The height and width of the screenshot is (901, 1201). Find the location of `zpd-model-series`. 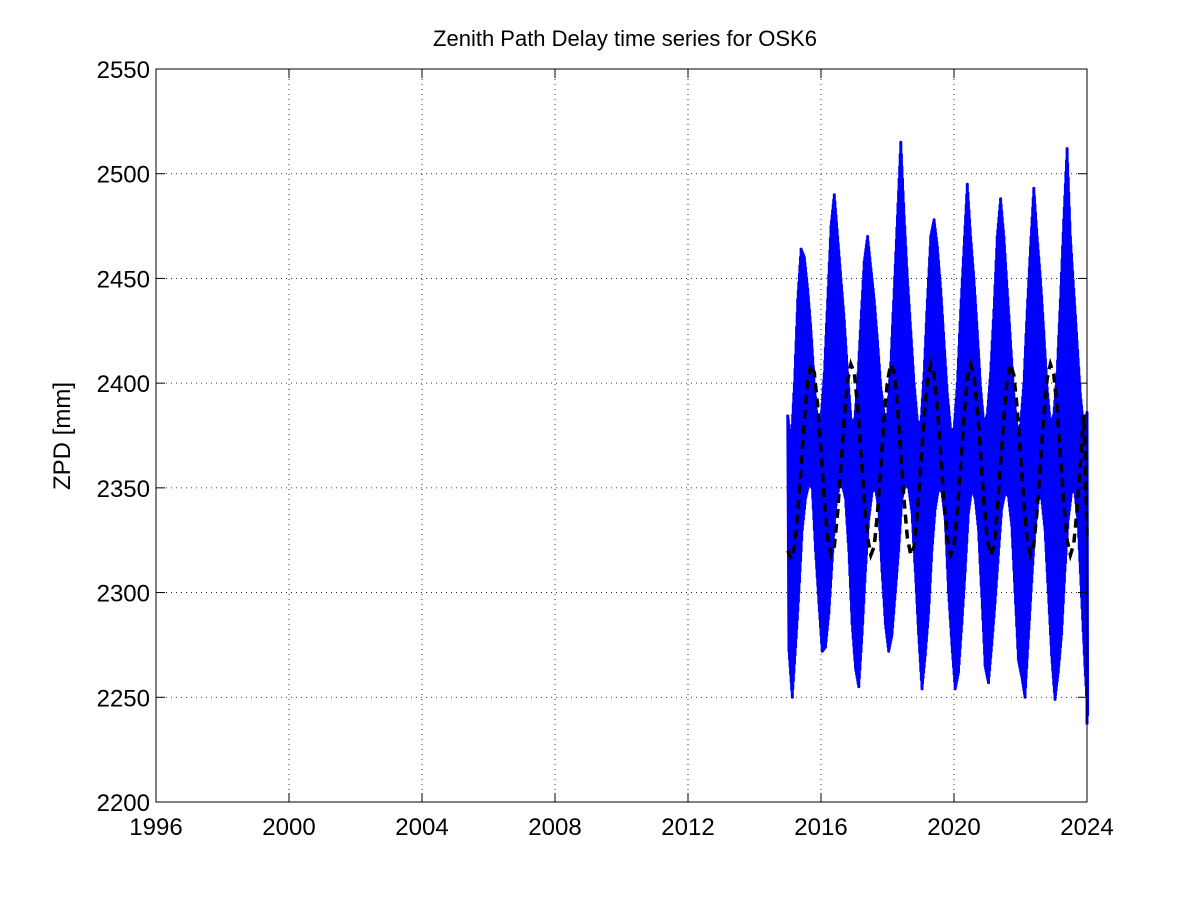

zpd-model-series is located at coordinates (937, 461).